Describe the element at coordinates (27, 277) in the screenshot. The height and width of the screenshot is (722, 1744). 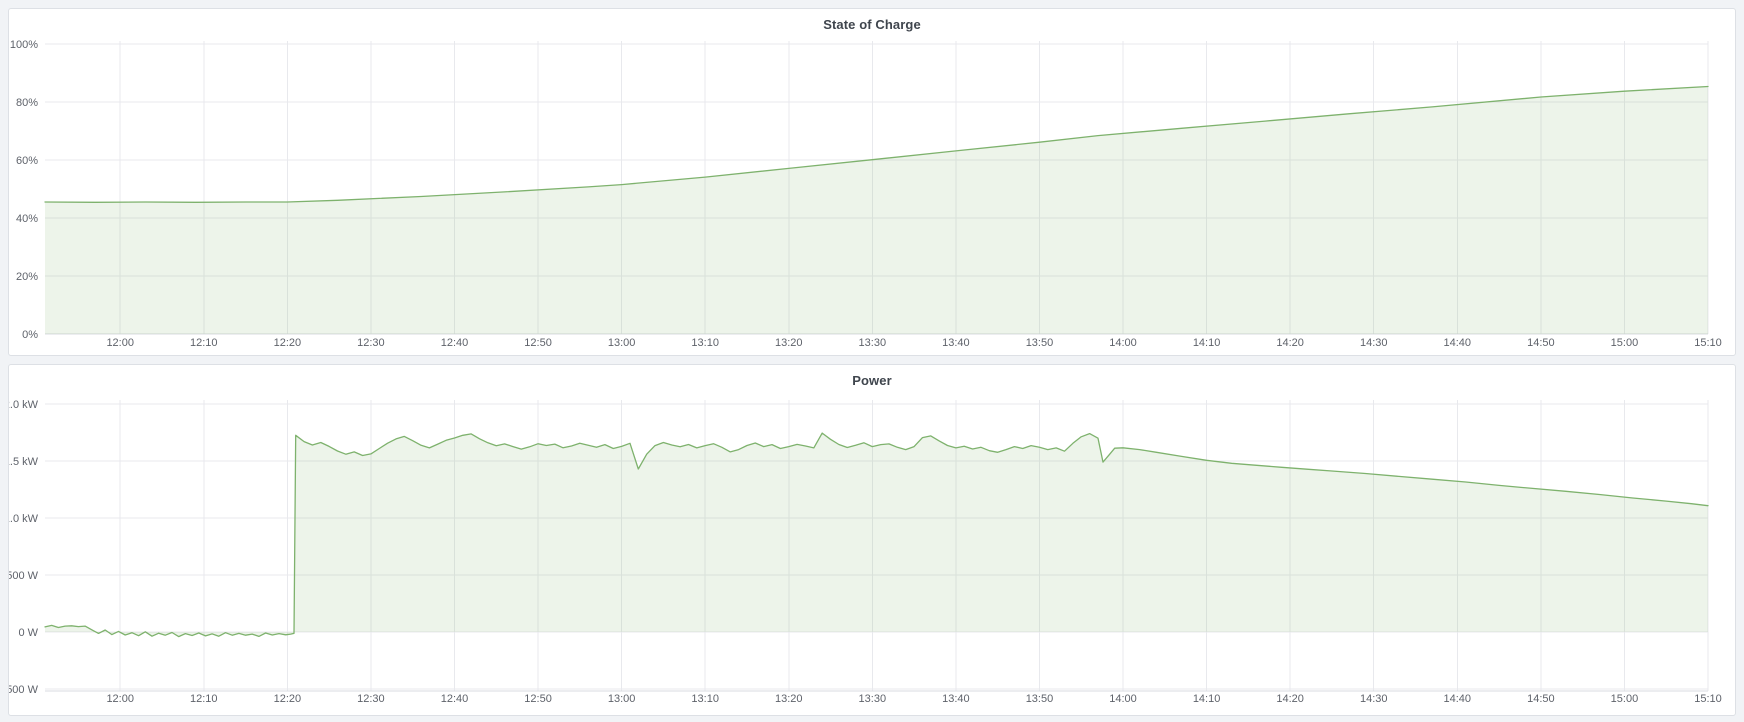
I see `y-axis-tick-label: 20%` at that location.